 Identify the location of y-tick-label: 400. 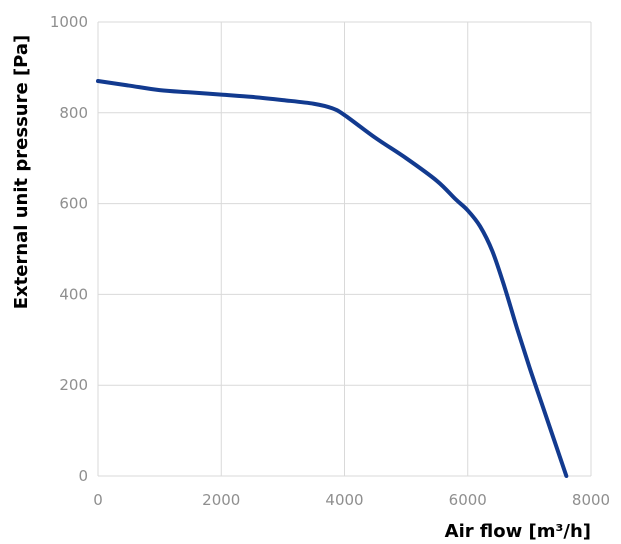
(73, 294).